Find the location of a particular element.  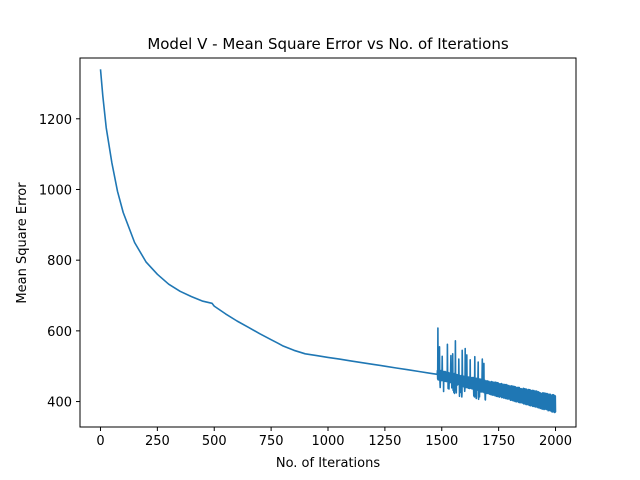

x-tick-label: 1500 is located at coordinates (441, 441).